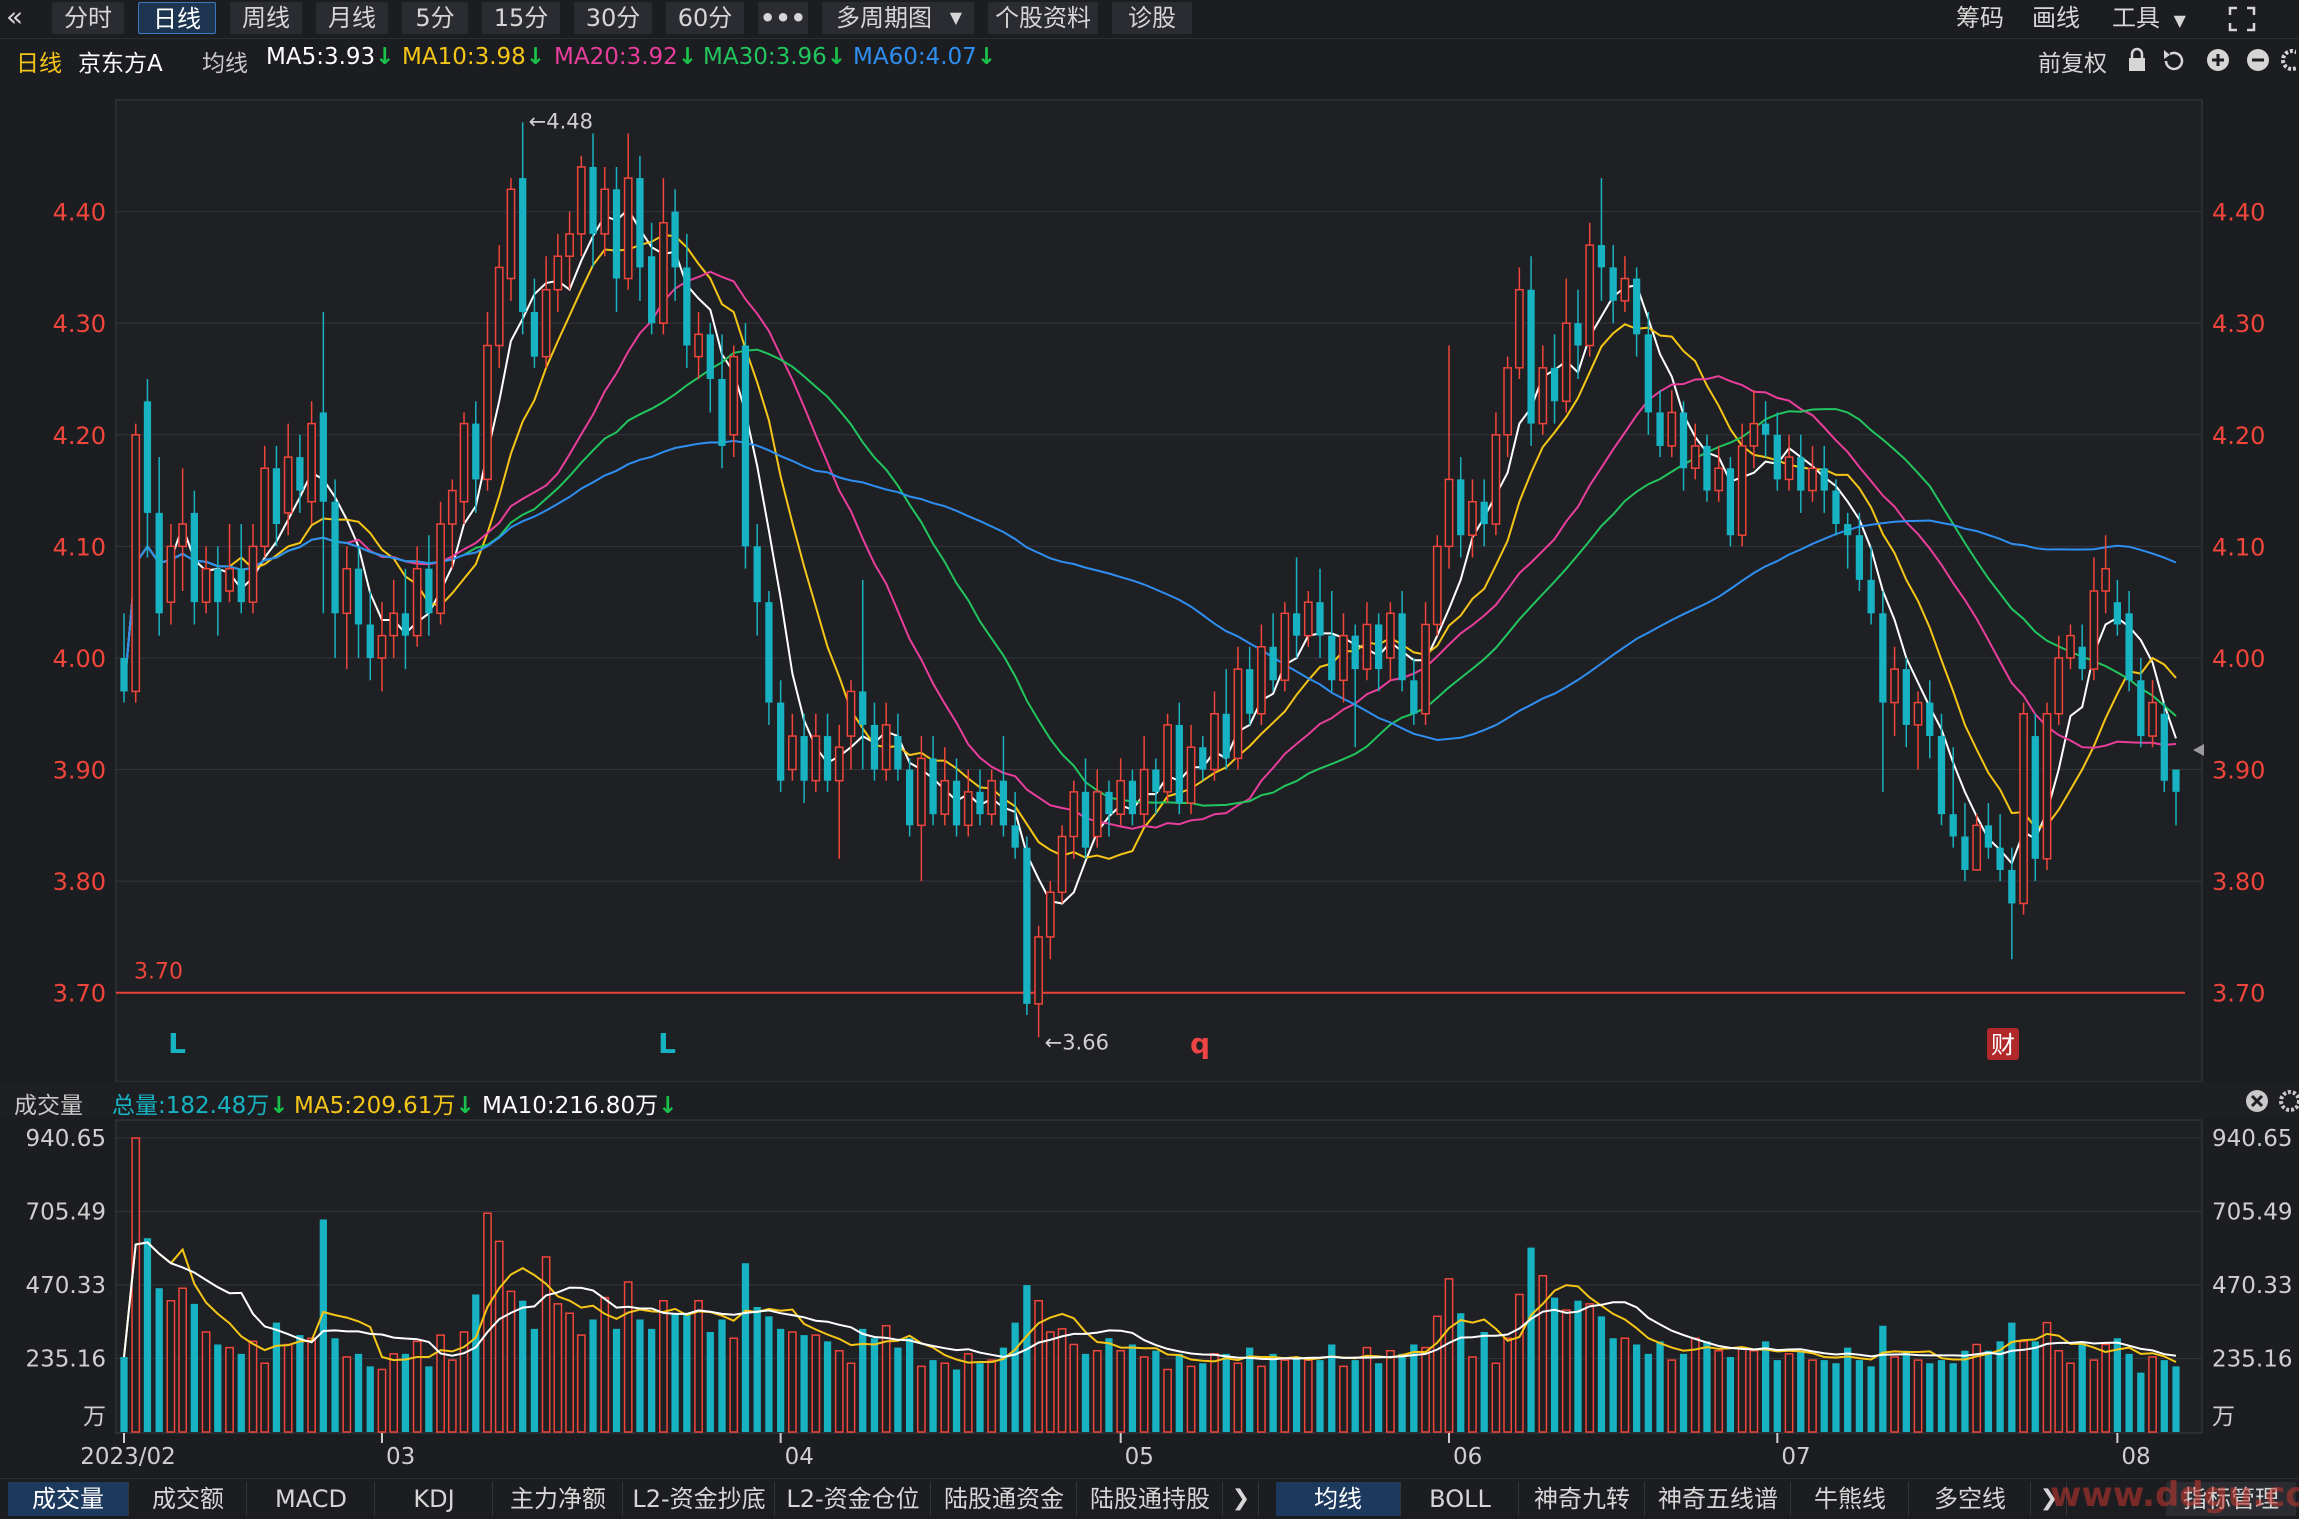 The height and width of the screenshot is (1519, 2299). What do you see at coordinates (2252, 1212) in the screenshot?
I see `volume-tick-label-right: 705.49` at bounding box center [2252, 1212].